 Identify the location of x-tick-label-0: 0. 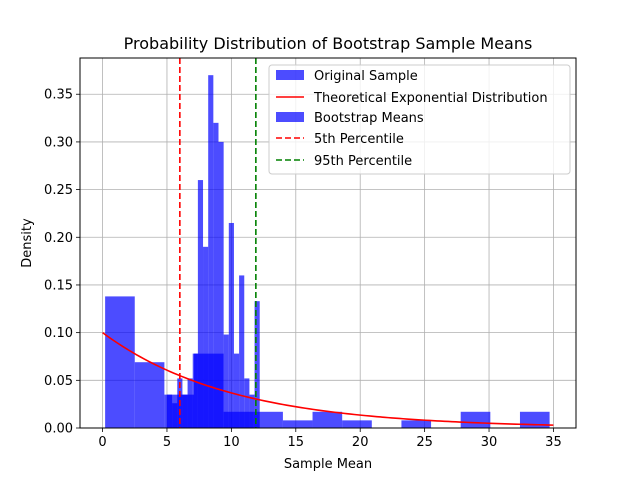
(102, 442).